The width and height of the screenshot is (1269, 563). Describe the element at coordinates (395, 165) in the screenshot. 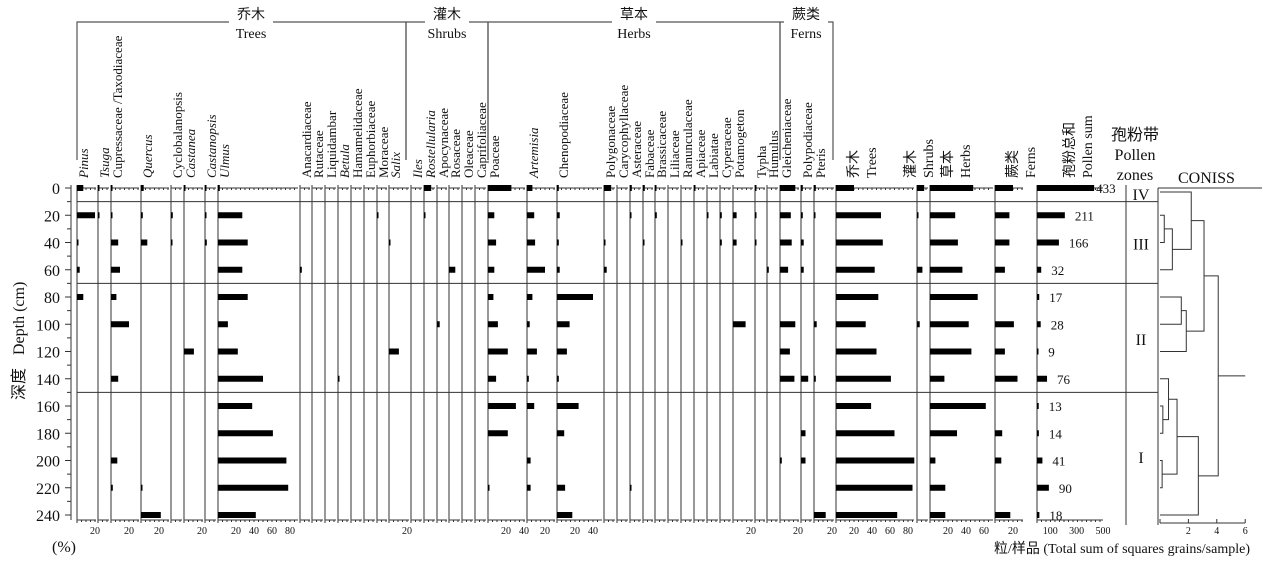

I see `taxon-label: Salix` at that location.